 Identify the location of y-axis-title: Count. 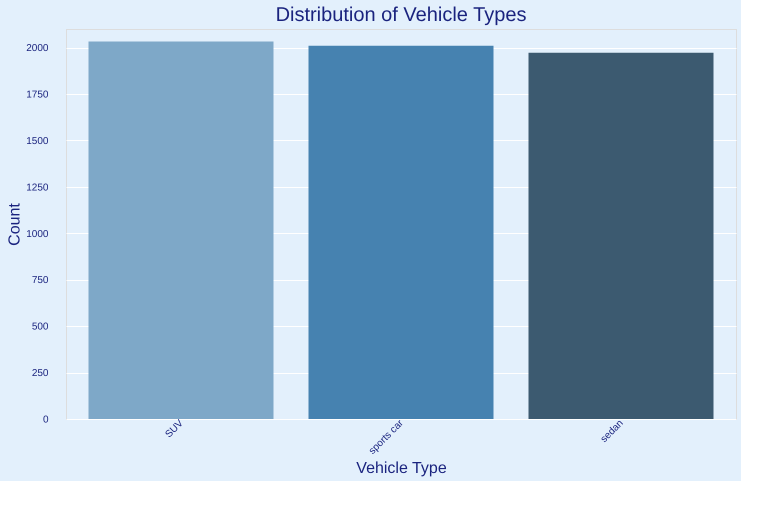
(15, 224).